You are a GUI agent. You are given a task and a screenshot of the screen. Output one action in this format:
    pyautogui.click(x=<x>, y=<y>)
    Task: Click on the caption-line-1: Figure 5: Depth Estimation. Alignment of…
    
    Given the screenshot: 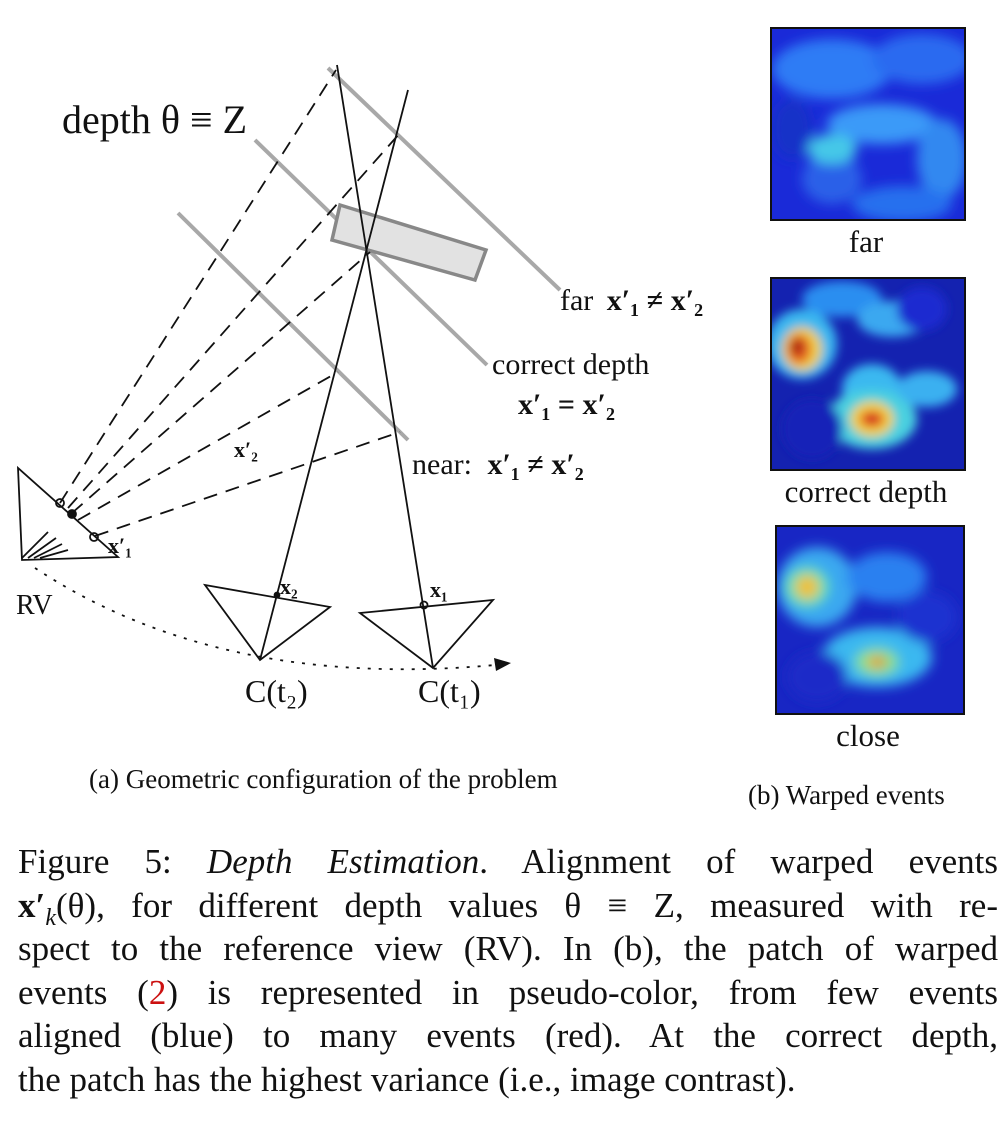 What is the action you would take?
    pyautogui.click(x=508, y=861)
    